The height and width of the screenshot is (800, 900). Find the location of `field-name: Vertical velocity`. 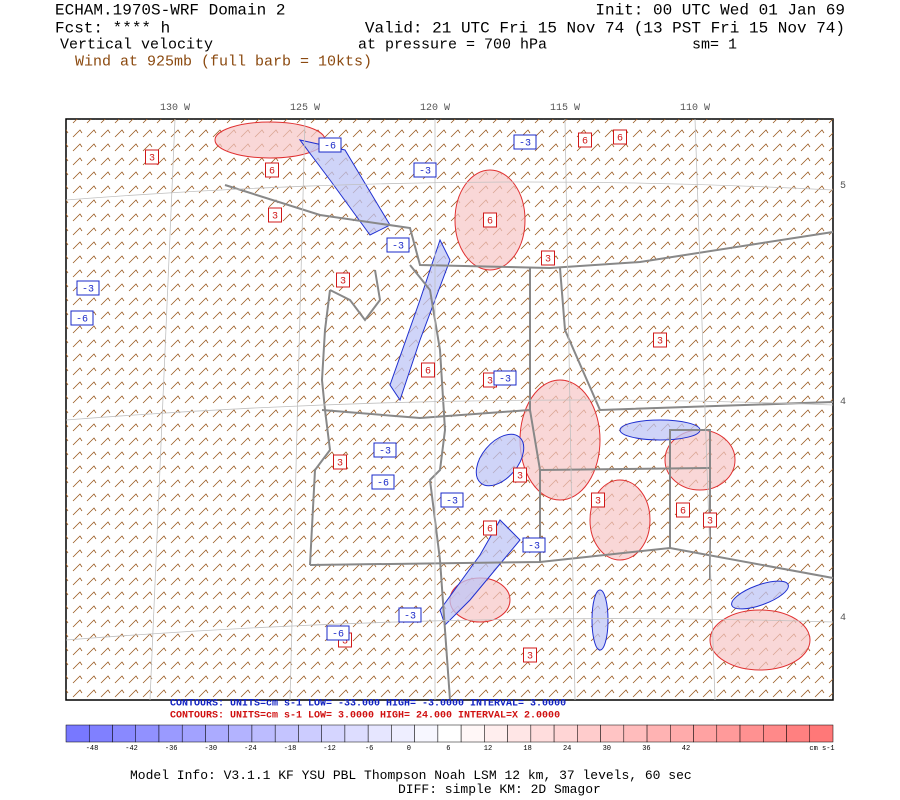

field-name: Vertical velocity is located at coordinates (136, 45).